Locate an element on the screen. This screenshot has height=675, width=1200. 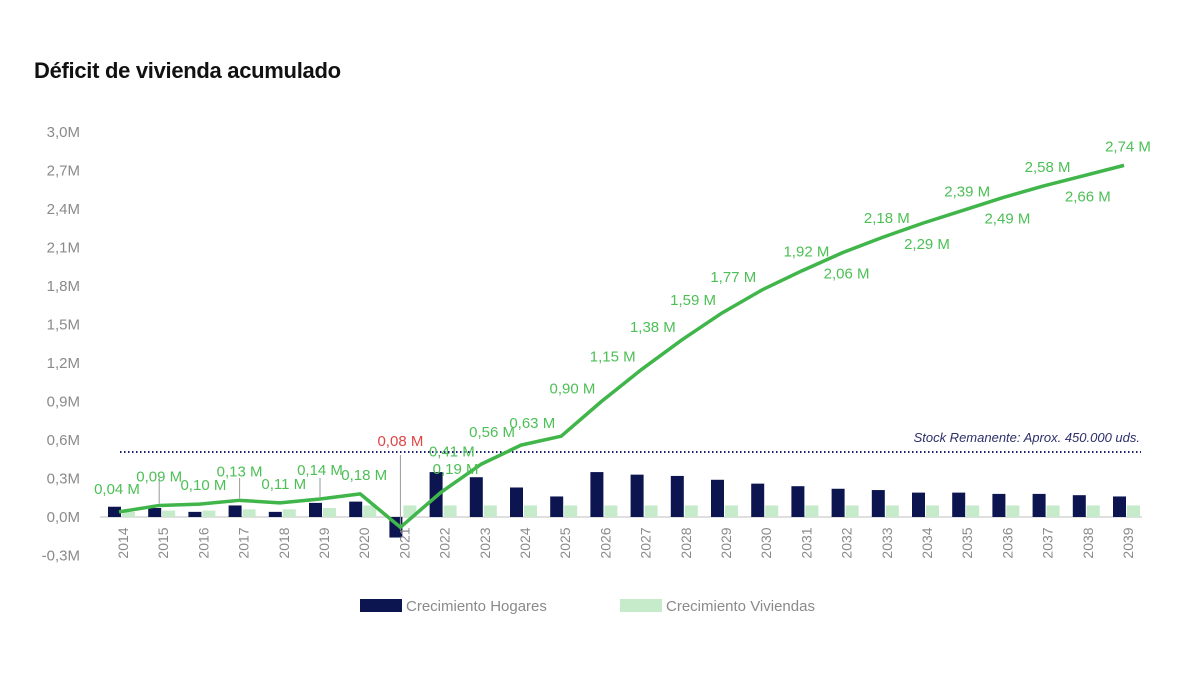
data-label: 1,92 M is located at coordinates (806, 252).